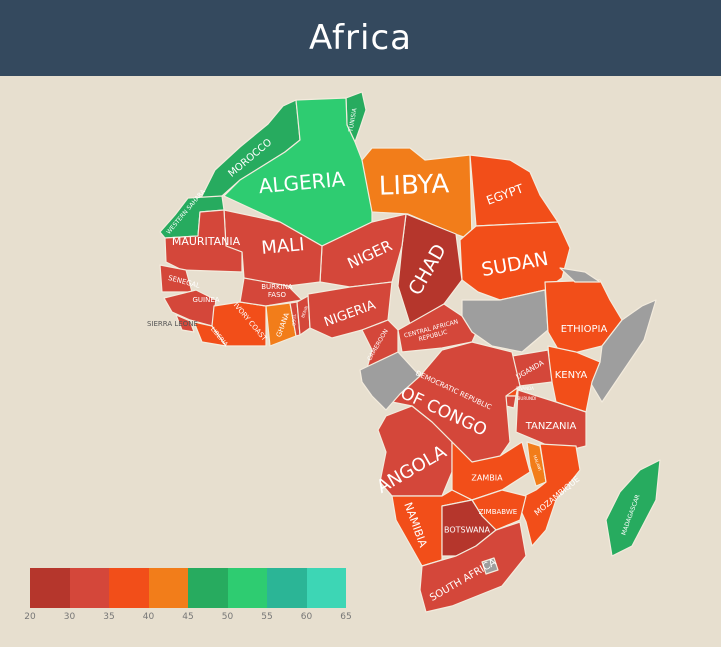 The image size is (721, 647). What do you see at coordinates (346, 617) in the screenshot?
I see `legend-tick: 65` at bounding box center [346, 617].